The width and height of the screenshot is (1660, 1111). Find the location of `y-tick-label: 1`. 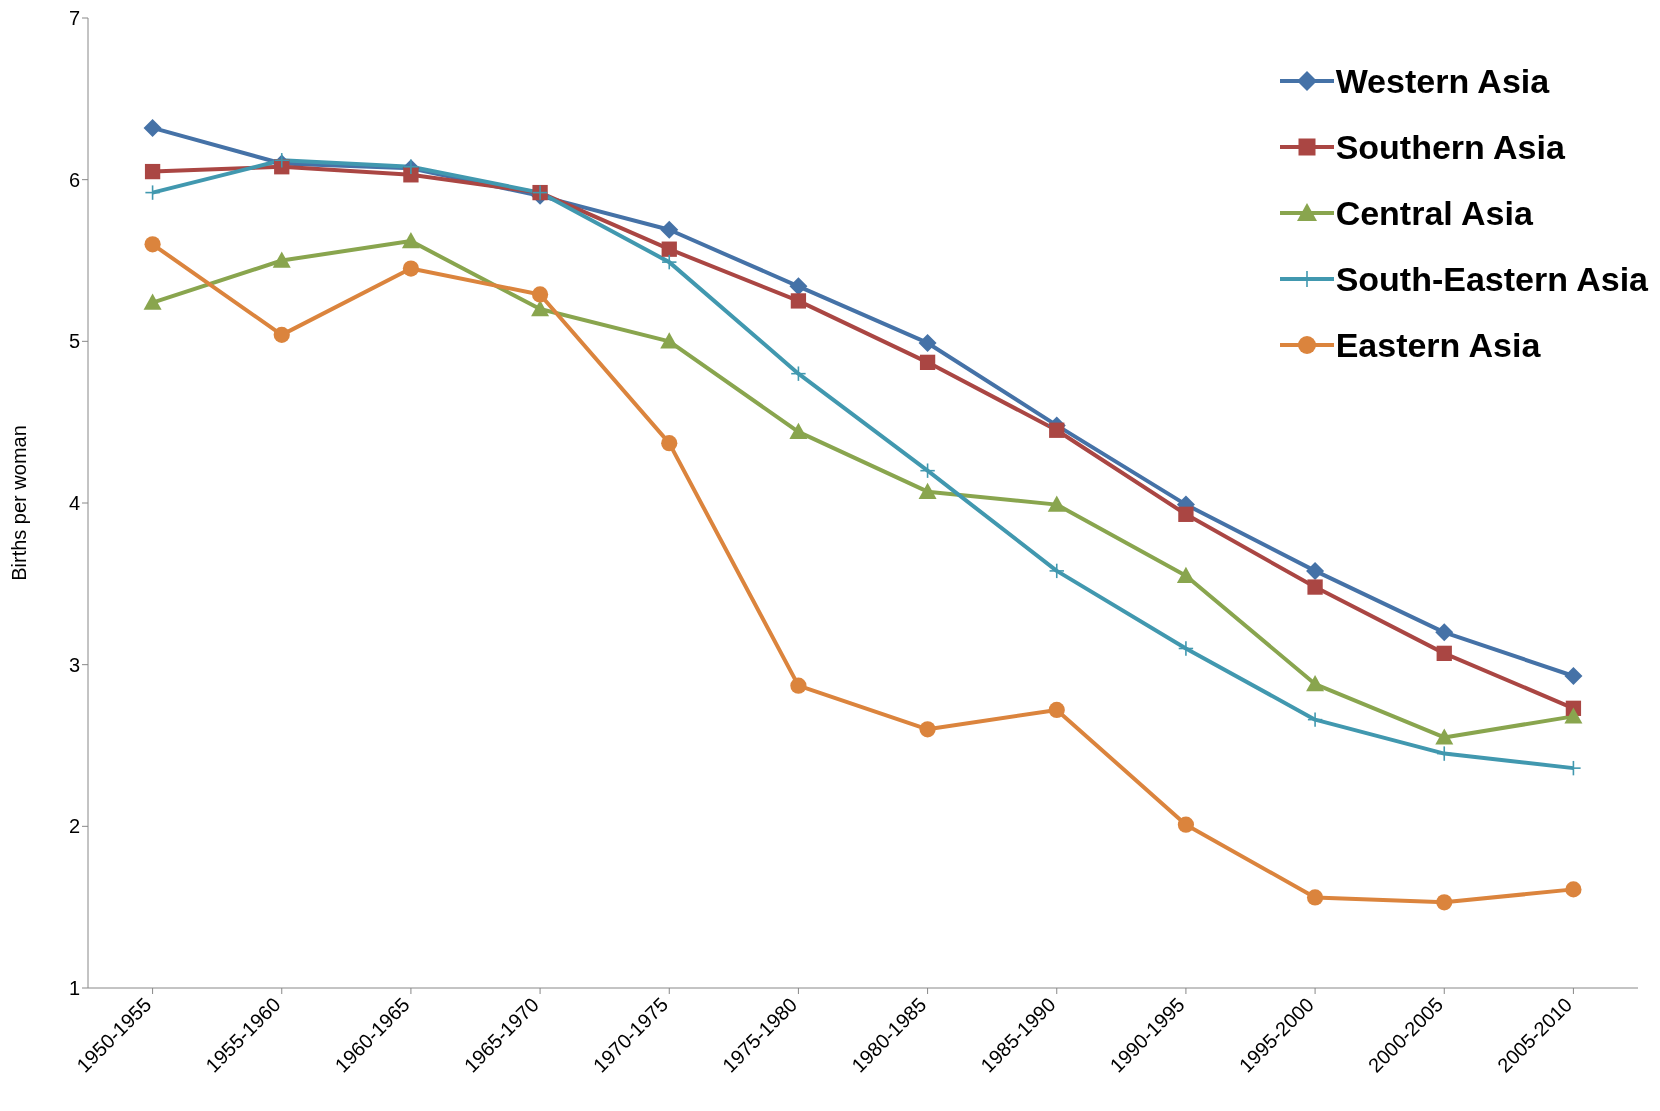

y-tick-label: 1 is located at coordinates (74, 988).